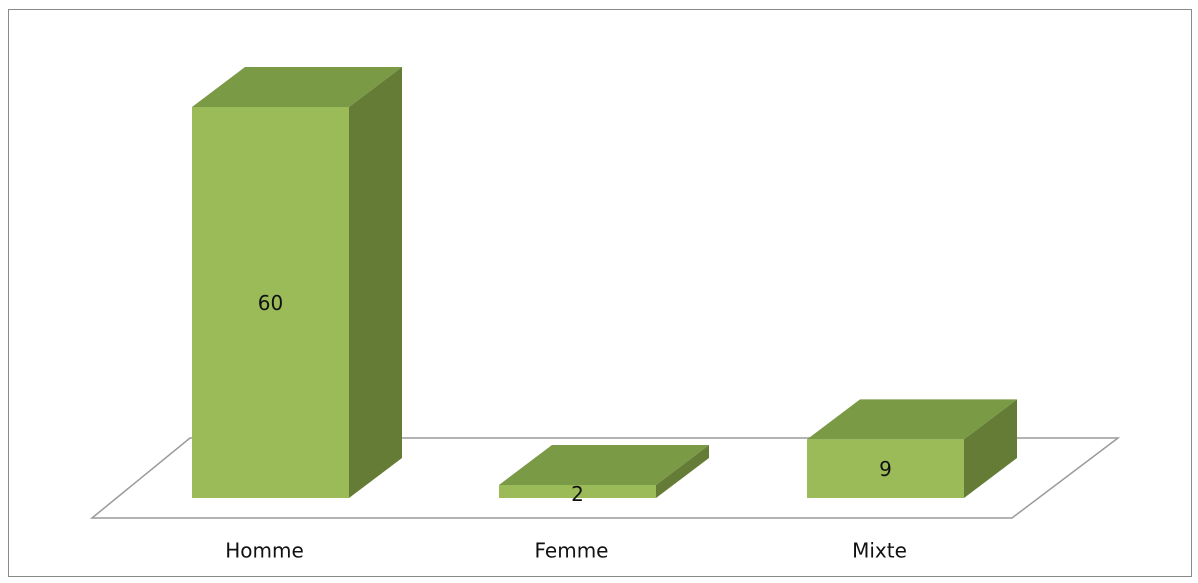  What do you see at coordinates (264, 551) in the screenshot?
I see `category-label-homme: Homme` at bounding box center [264, 551].